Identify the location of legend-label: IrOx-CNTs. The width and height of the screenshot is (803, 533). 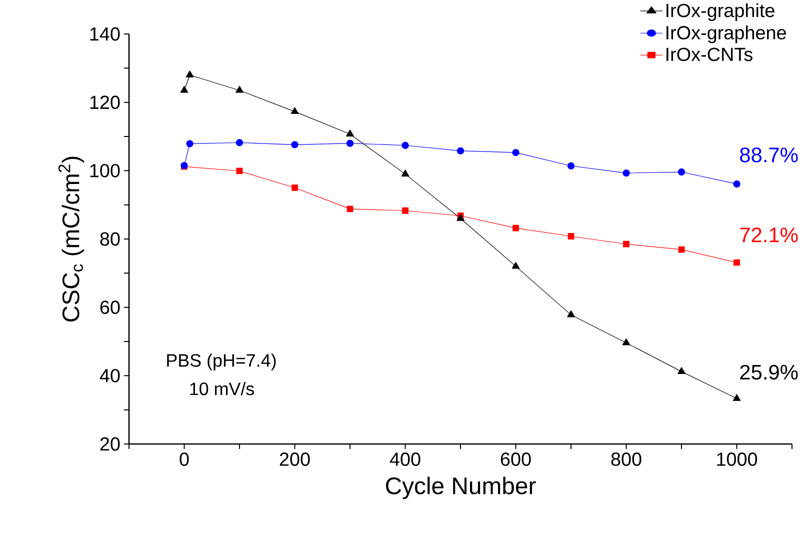
(709, 55).